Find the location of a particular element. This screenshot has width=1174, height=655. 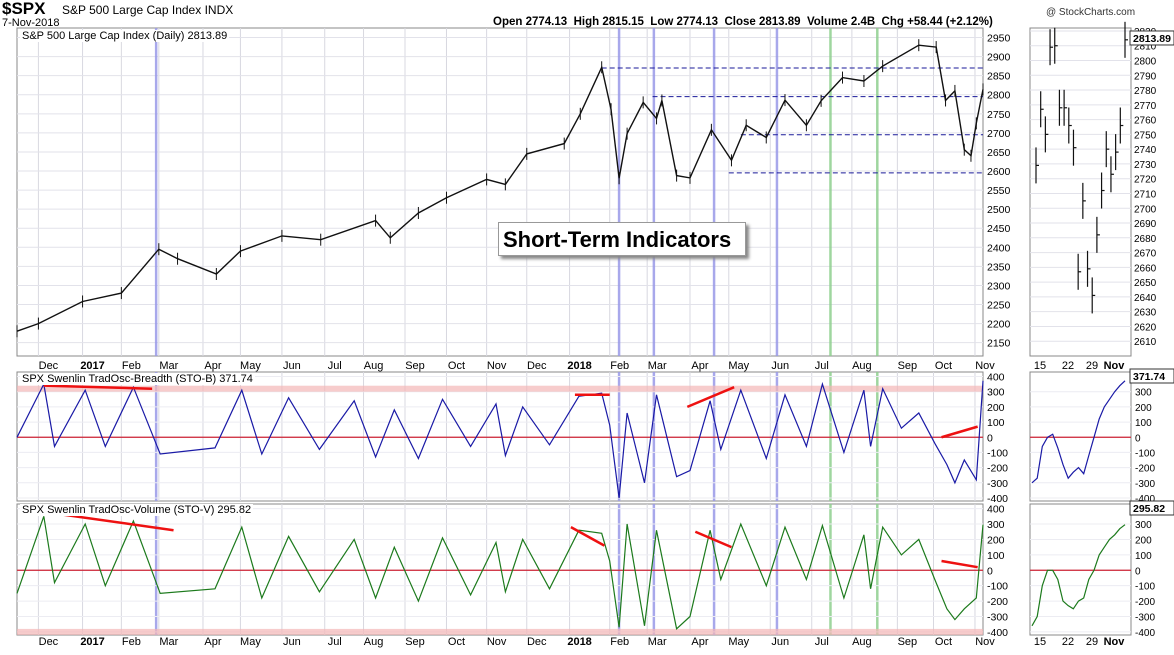

stov-last-value-box is located at coordinates (1151, 508).